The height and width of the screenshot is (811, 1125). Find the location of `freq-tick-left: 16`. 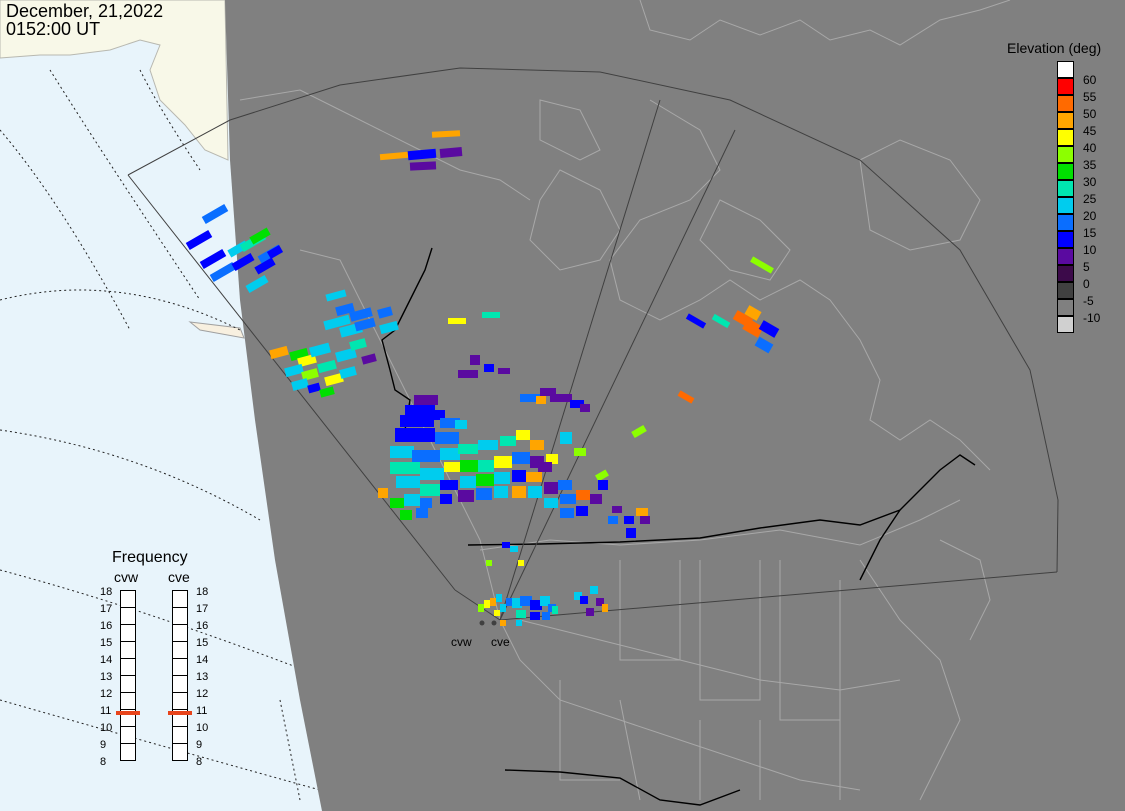

freq-tick-left: 16 is located at coordinates (106, 626).